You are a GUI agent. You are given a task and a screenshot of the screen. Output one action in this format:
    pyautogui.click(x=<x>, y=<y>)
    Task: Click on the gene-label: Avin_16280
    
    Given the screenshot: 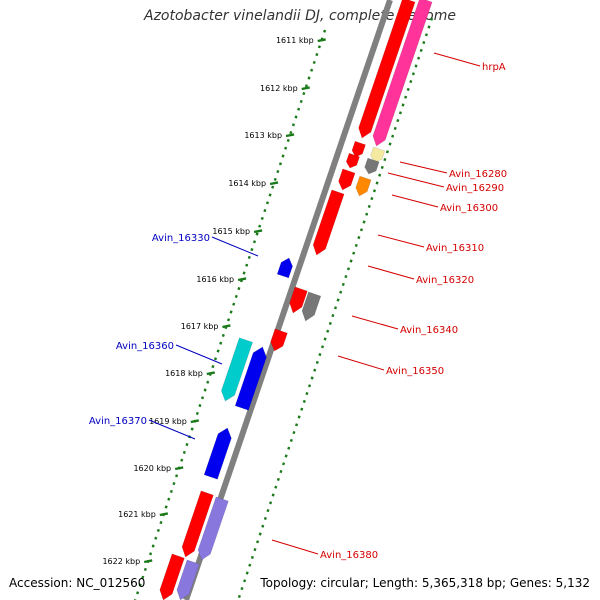 What is the action you would take?
    pyautogui.click(x=478, y=174)
    